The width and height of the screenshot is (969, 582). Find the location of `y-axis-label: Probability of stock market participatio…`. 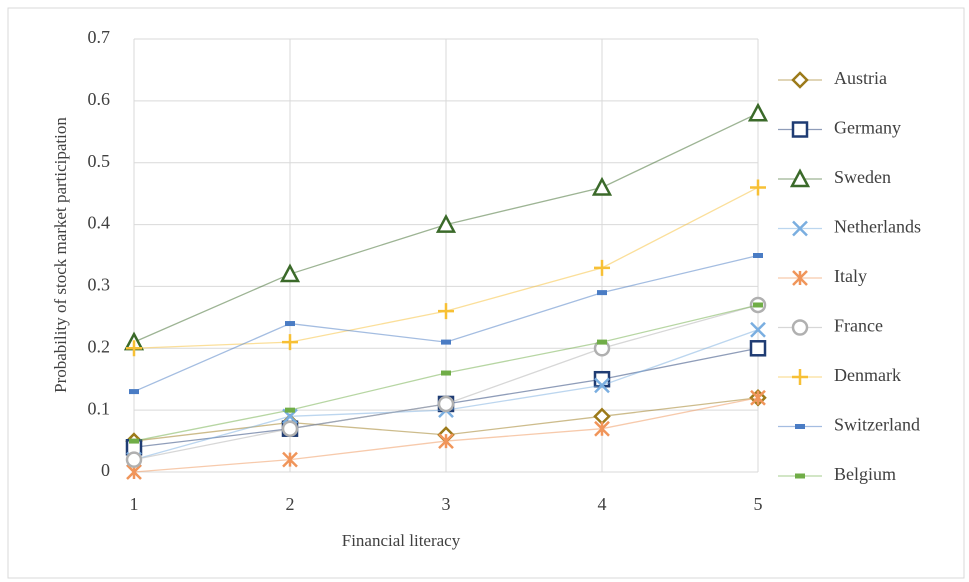

y-axis-label: Probability of stock market participatio… is located at coordinates (60, 255).